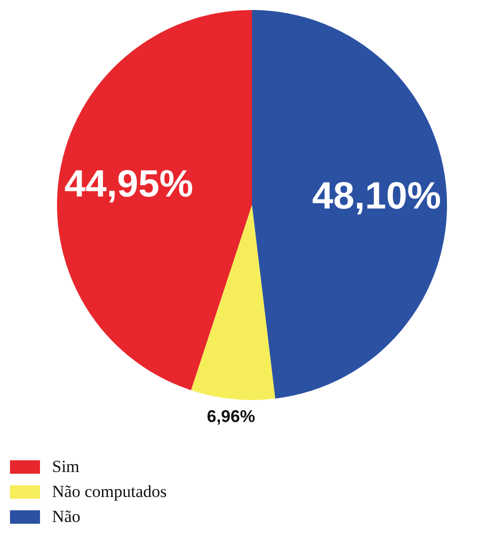 This screenshot has width=477, height=544. Describe the element at coordinates (233, 302) in the screenshot. I see `pie-slice` at that location.